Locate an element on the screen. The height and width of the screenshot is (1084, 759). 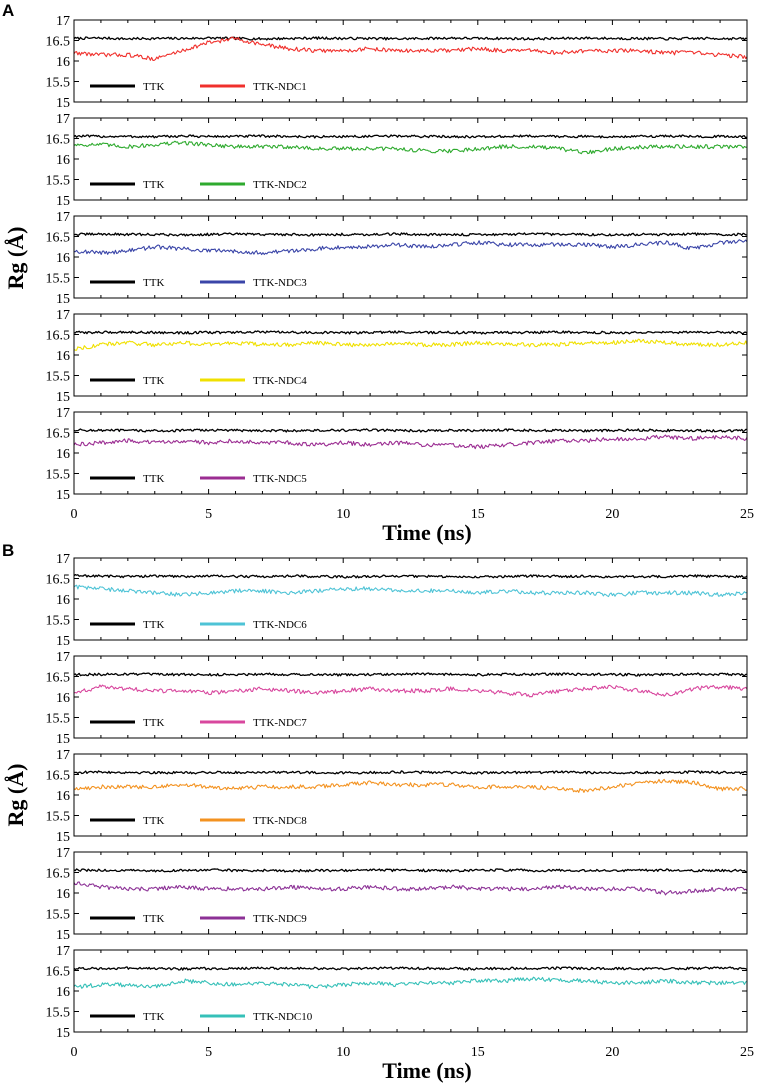
panel-label-b: B is located at coordinates (8, 550).